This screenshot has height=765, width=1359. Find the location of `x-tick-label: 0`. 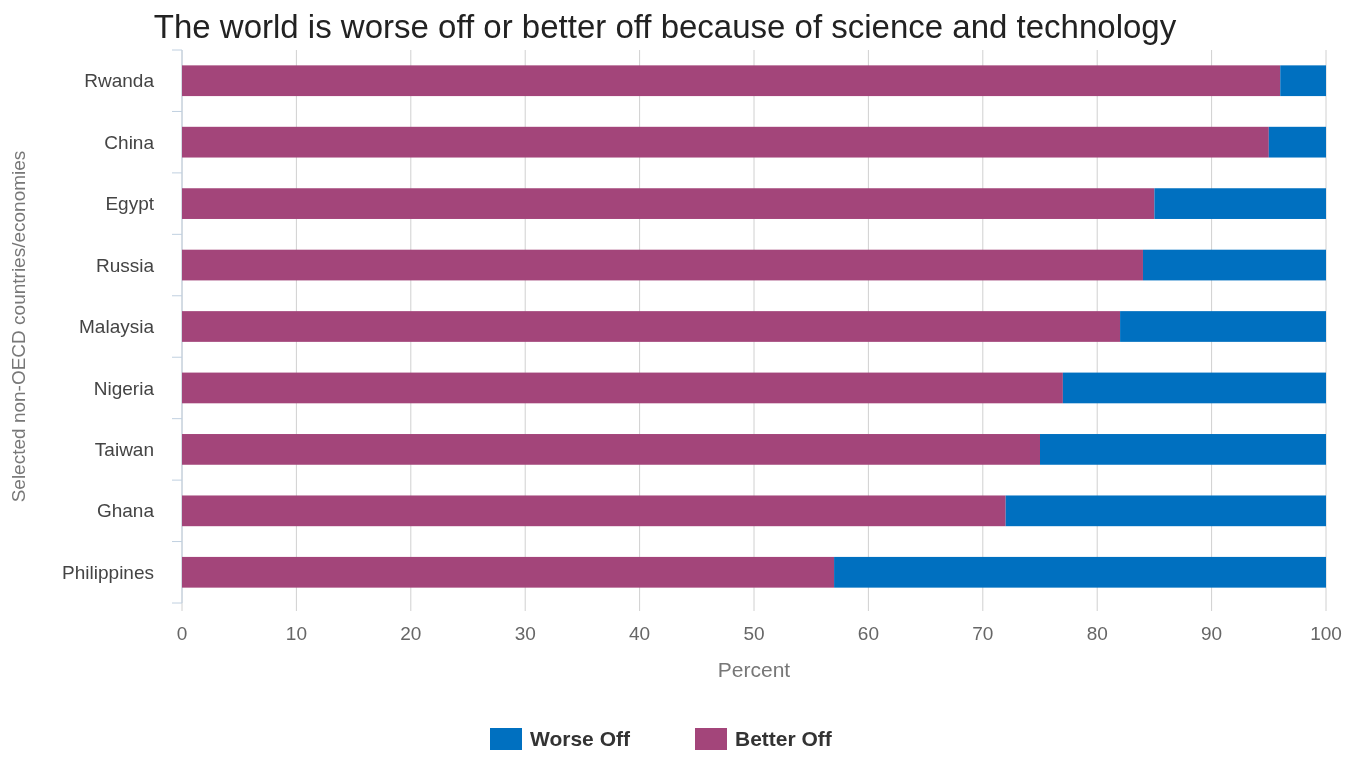

x-tick-label: 0 is located at coordinates (182, 633).